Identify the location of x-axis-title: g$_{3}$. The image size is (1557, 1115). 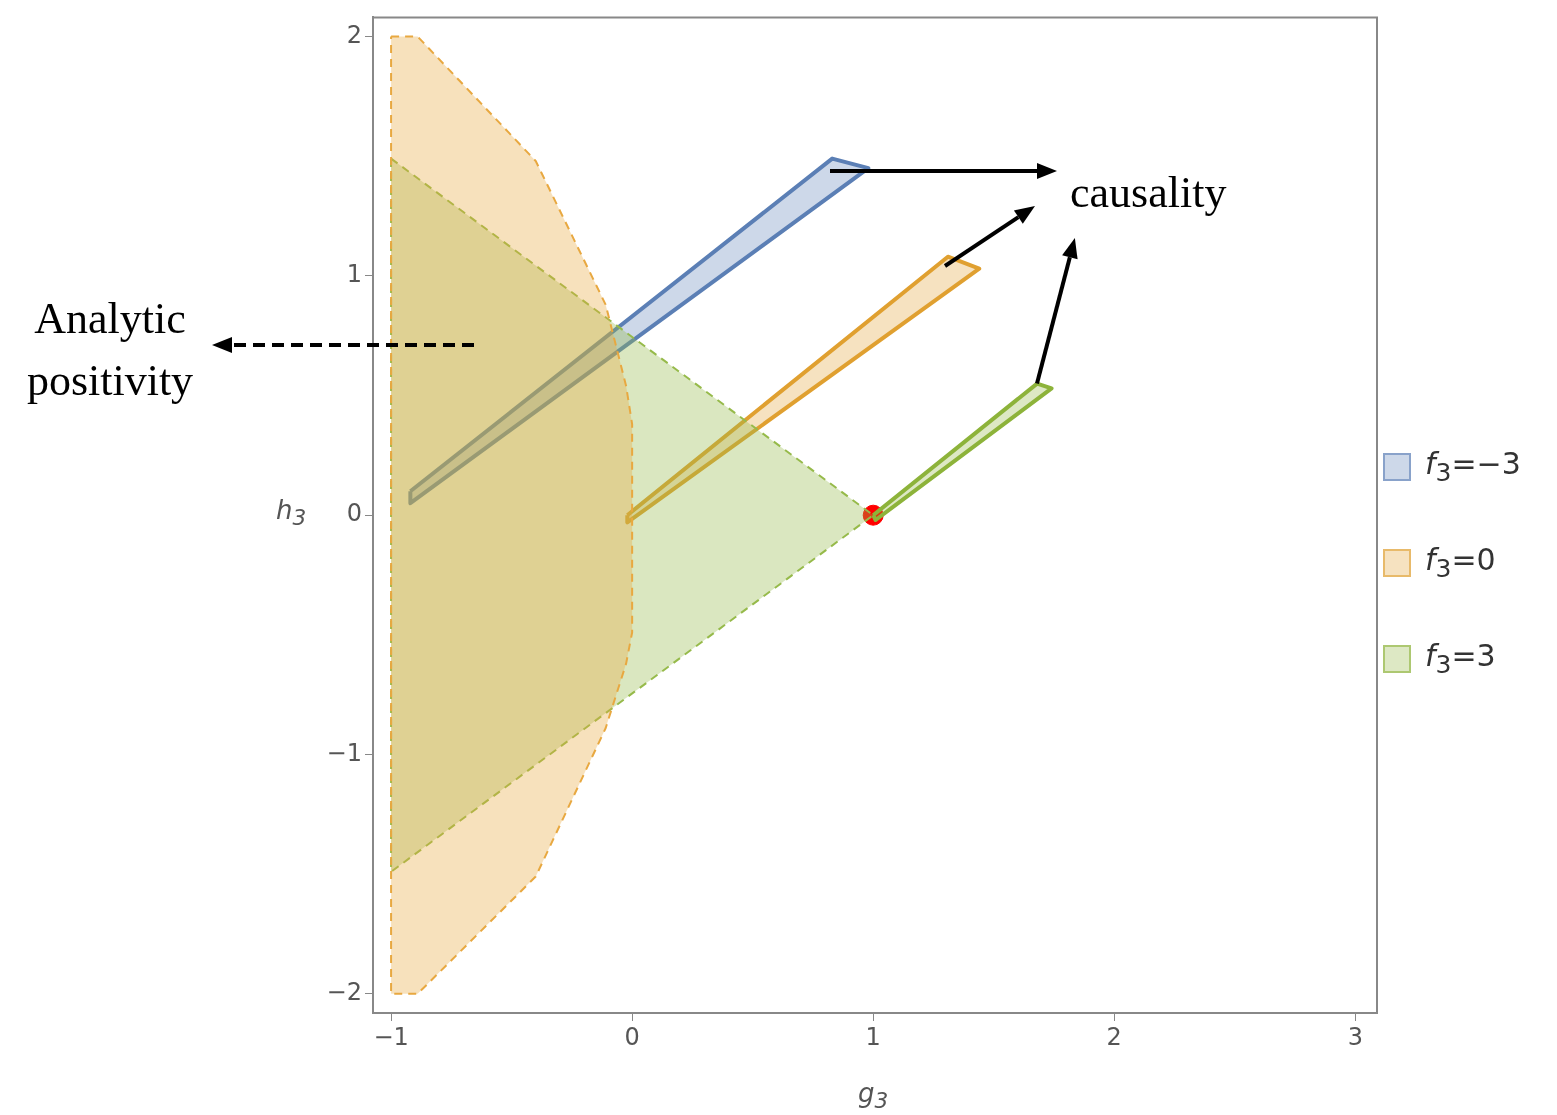
(873, 1096).